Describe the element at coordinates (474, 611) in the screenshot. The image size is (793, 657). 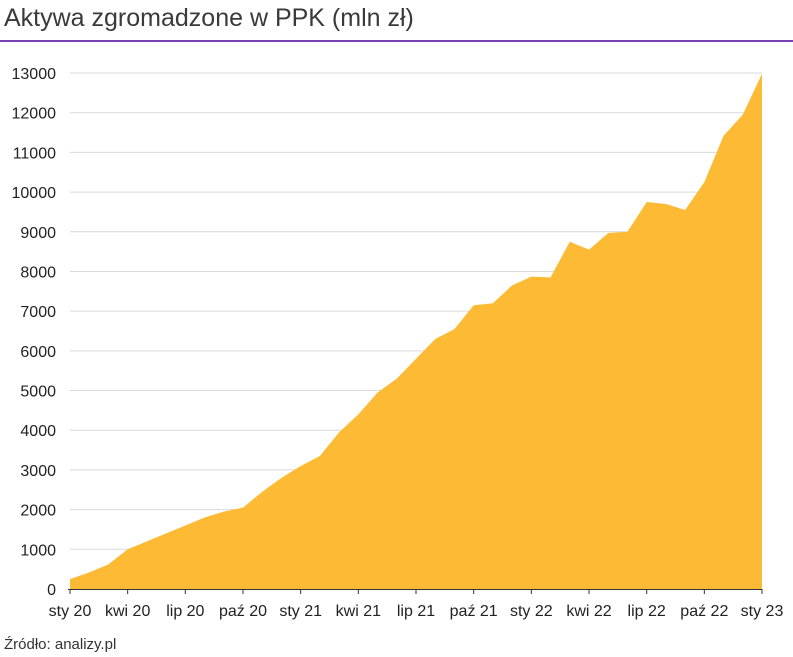
I see `x-tick-label: paź 21` at that location.